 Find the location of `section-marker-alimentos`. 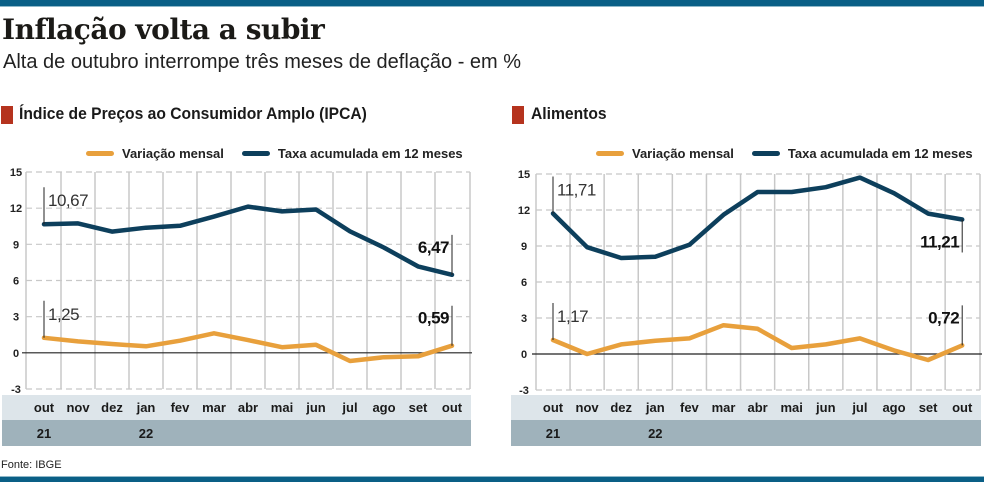

section-marker-alimentos is located at coordinates (518, 115).